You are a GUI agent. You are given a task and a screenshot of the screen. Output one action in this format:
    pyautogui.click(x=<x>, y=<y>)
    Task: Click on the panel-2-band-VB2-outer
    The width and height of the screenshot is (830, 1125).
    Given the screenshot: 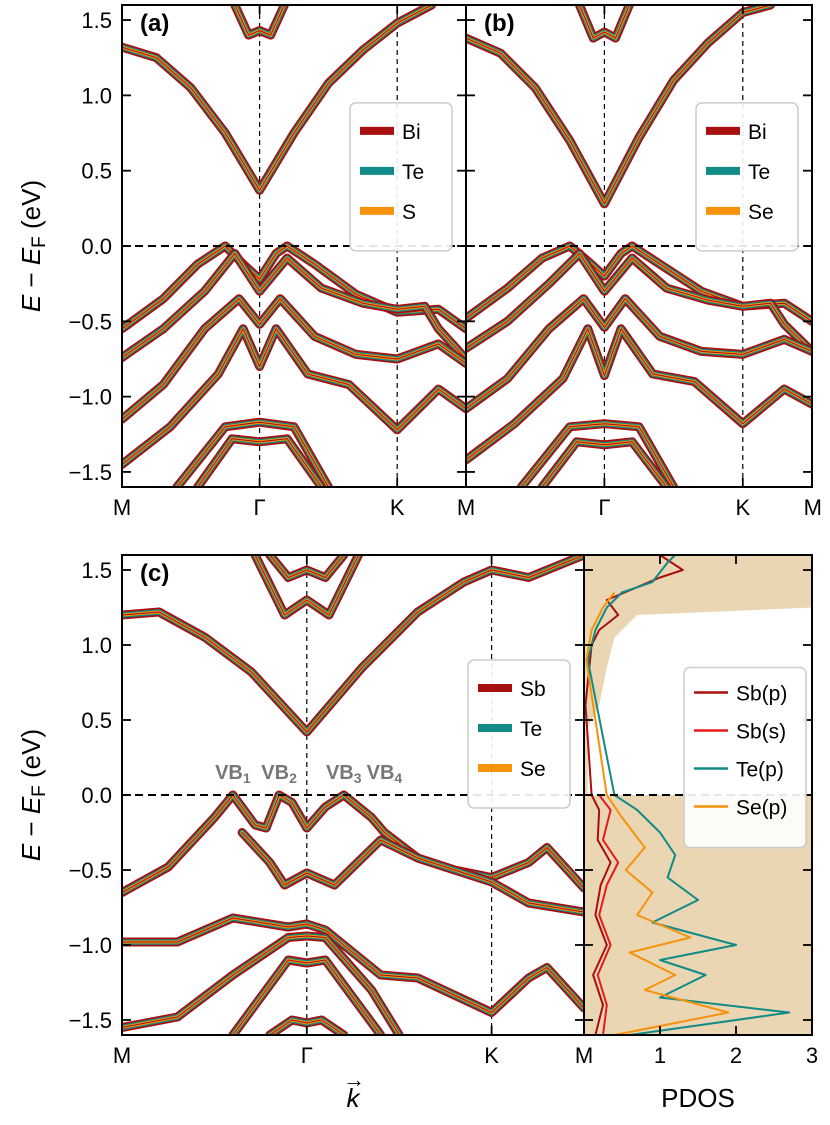 What is the action you would take?
    pyautogui.click(x=410, y=872)
    